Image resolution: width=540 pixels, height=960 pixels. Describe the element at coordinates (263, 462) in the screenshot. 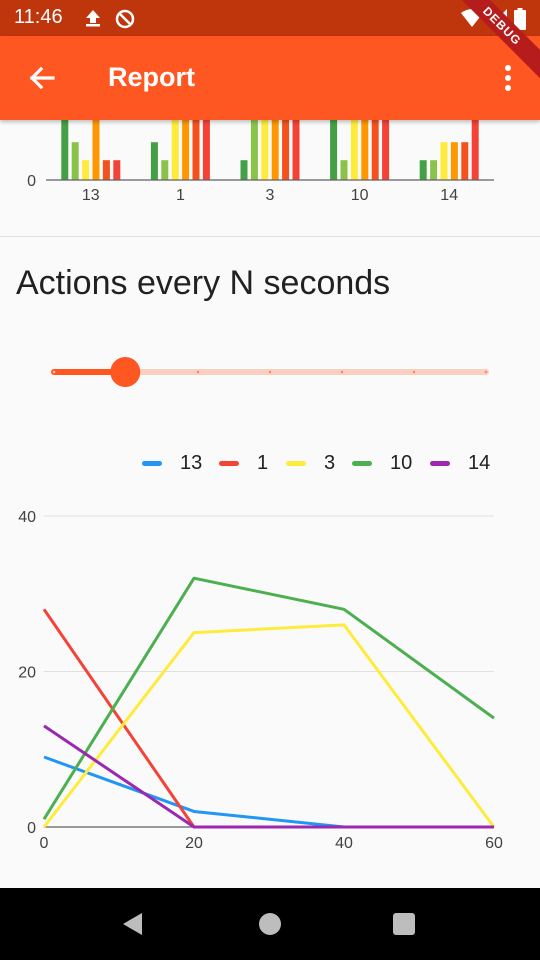

I see `legend-label: 1` at that location.